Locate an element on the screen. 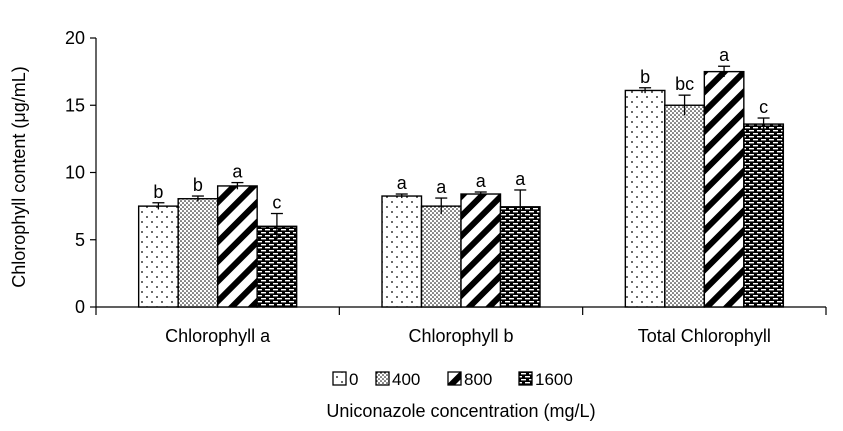  x-axis-title: Uniconazole concentration (mg/L) is located at coordinates (460, 411).